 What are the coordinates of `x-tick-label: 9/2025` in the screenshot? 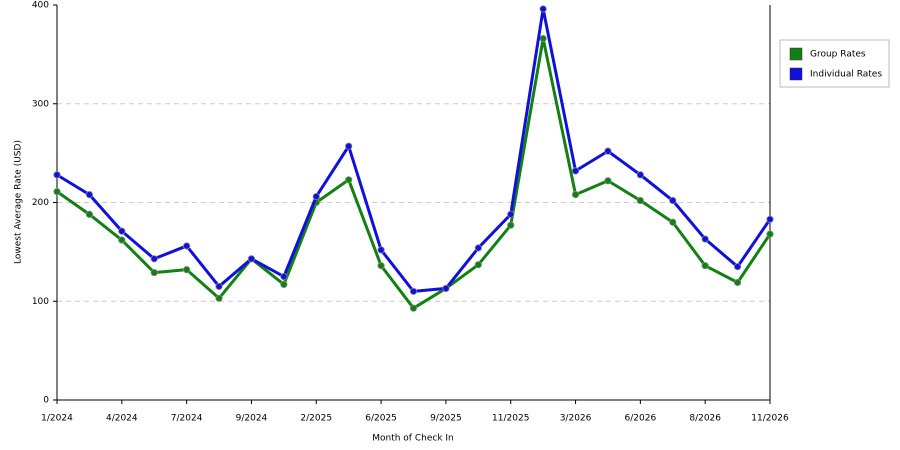 It's located at (446, 419).